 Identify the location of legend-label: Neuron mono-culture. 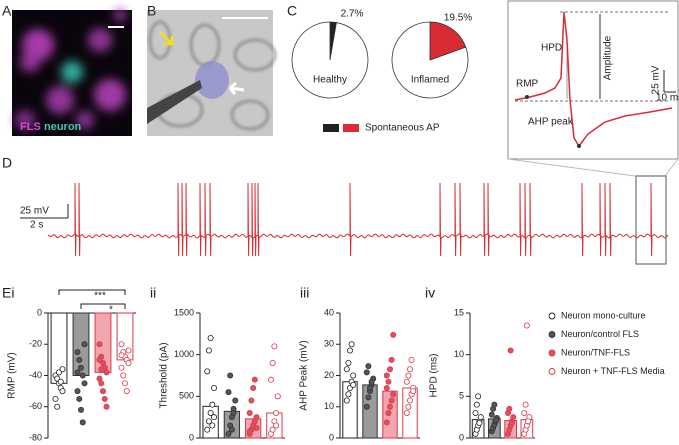
(603, 315).